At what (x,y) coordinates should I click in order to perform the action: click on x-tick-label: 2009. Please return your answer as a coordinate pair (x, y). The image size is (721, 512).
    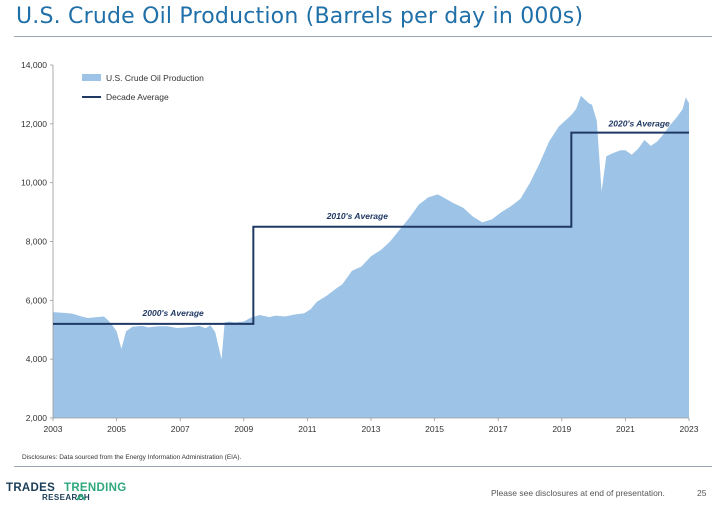
    Looking at the image, I should click on (243, 429).